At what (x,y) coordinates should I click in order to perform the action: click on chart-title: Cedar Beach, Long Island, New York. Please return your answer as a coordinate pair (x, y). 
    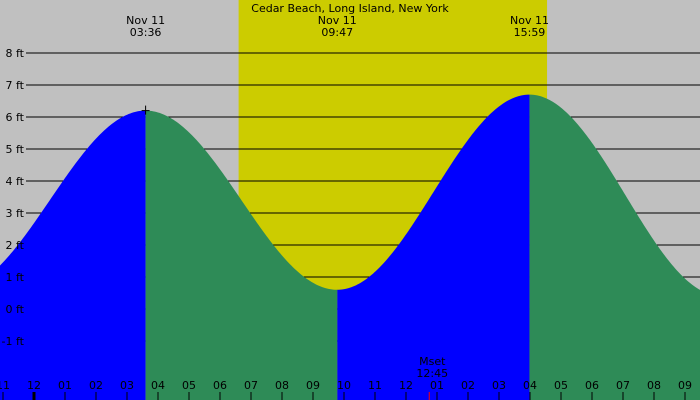
    Looking at the image, I should click on (350, 8).